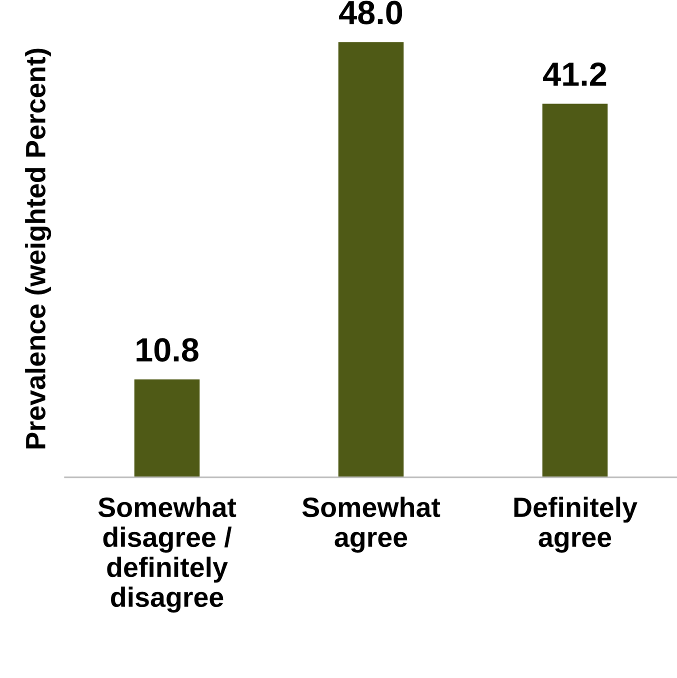 The height and width of the screenshot is (678, 677). What do you see at coordinates (371, 524) in the screenshot?
I see `x-tick-label: Somewhat agree` at bounding box center [371, 524].